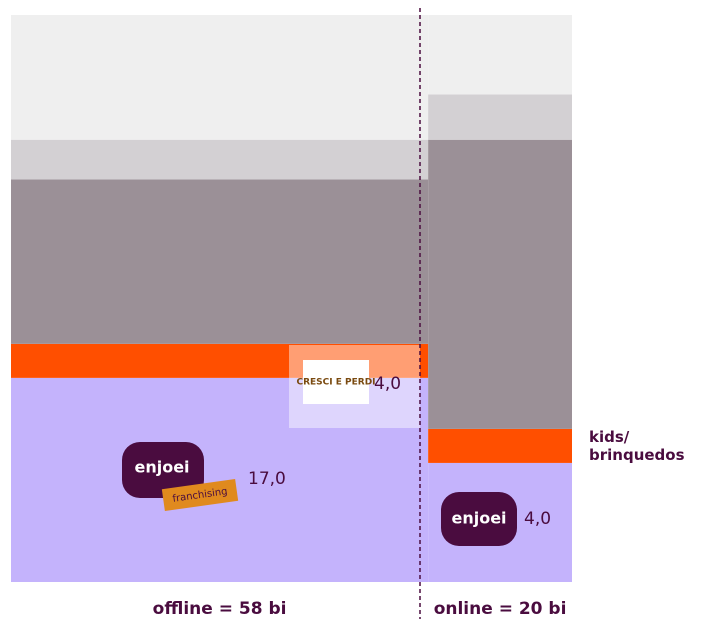 This screenshot has height=619, width=710. What do you see at coordinates (637, 445) in the screenshot?
I see `category-label: kids/brinquedos` at bounding box center [637, 445].